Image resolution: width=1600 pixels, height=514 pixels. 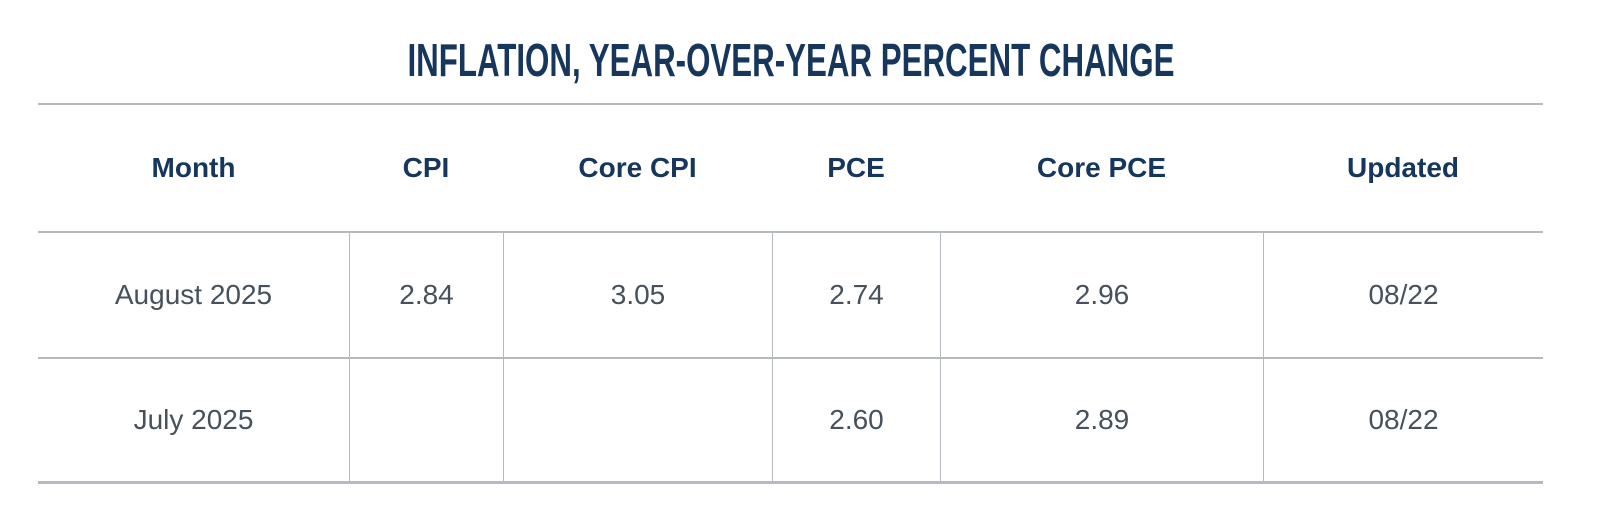 What do you see at coordinates (790, 60) in the screenshot?
I see `page-title: INFLATION, YEAR-OVER-YEAR PERCENT CHANGE` at bounding box center [790, 60].